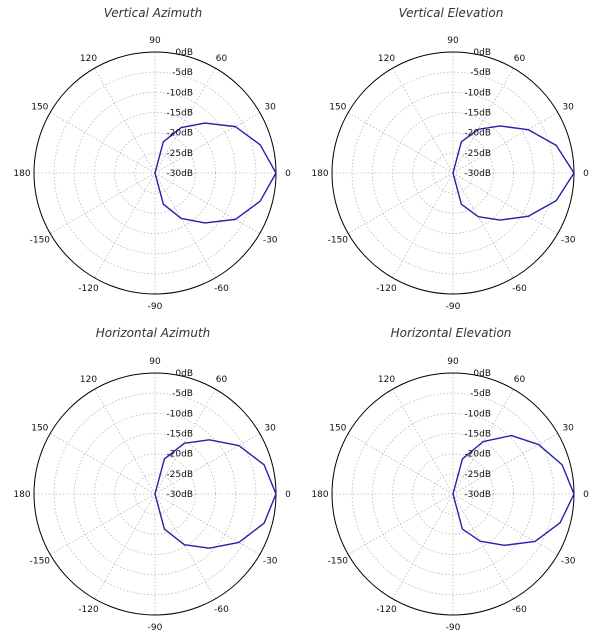 The image size is (600, 641). Describe the element at coordinates (451, 13) in the screenshot. I see `chart-title: Vertical Elevation` at that location.